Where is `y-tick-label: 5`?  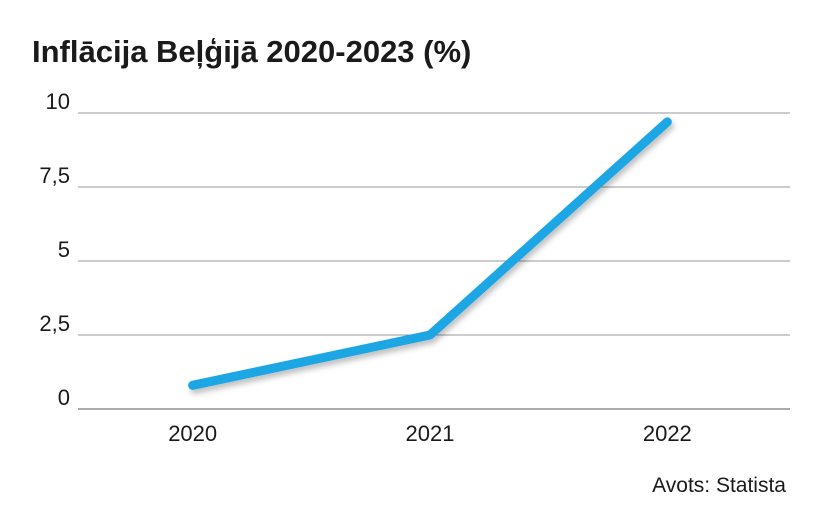
y-tick-label: 5 is located at coordinates (64, 249).